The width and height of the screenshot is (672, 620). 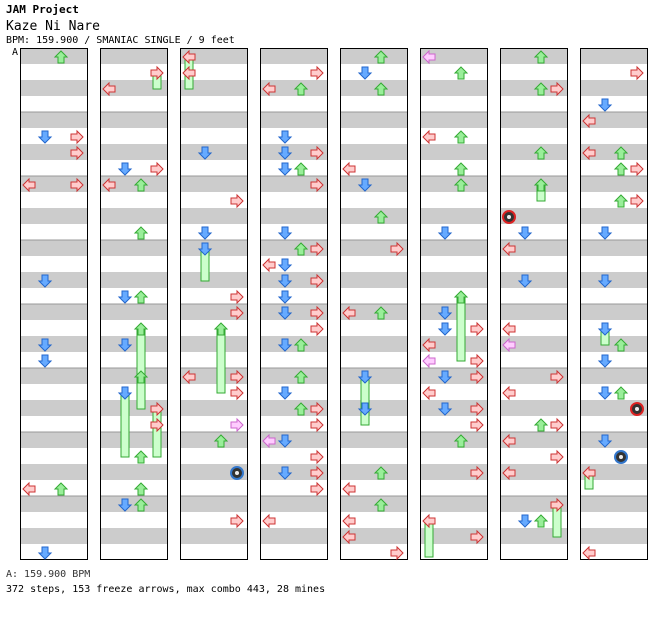 What do you see at coordinates (48, 574) in the screenshot?
I see `bpm-summary: A: 159.900 BPM` at bounding box center [48, 574].